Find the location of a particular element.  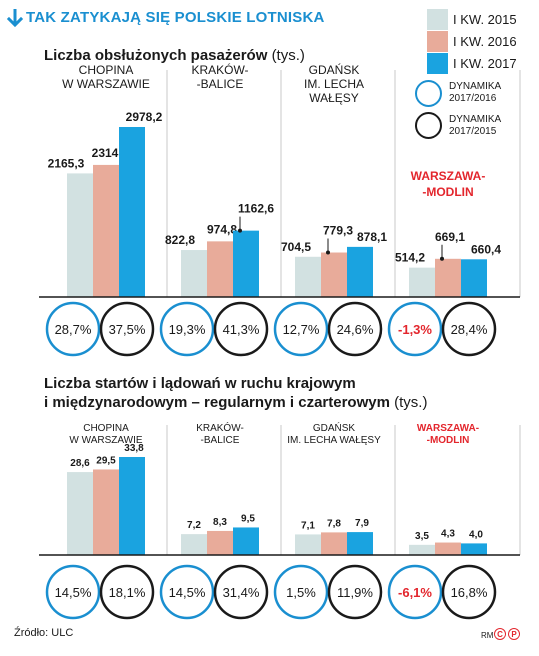

legend-swatch-2015 is located at coordinates (437, 19).